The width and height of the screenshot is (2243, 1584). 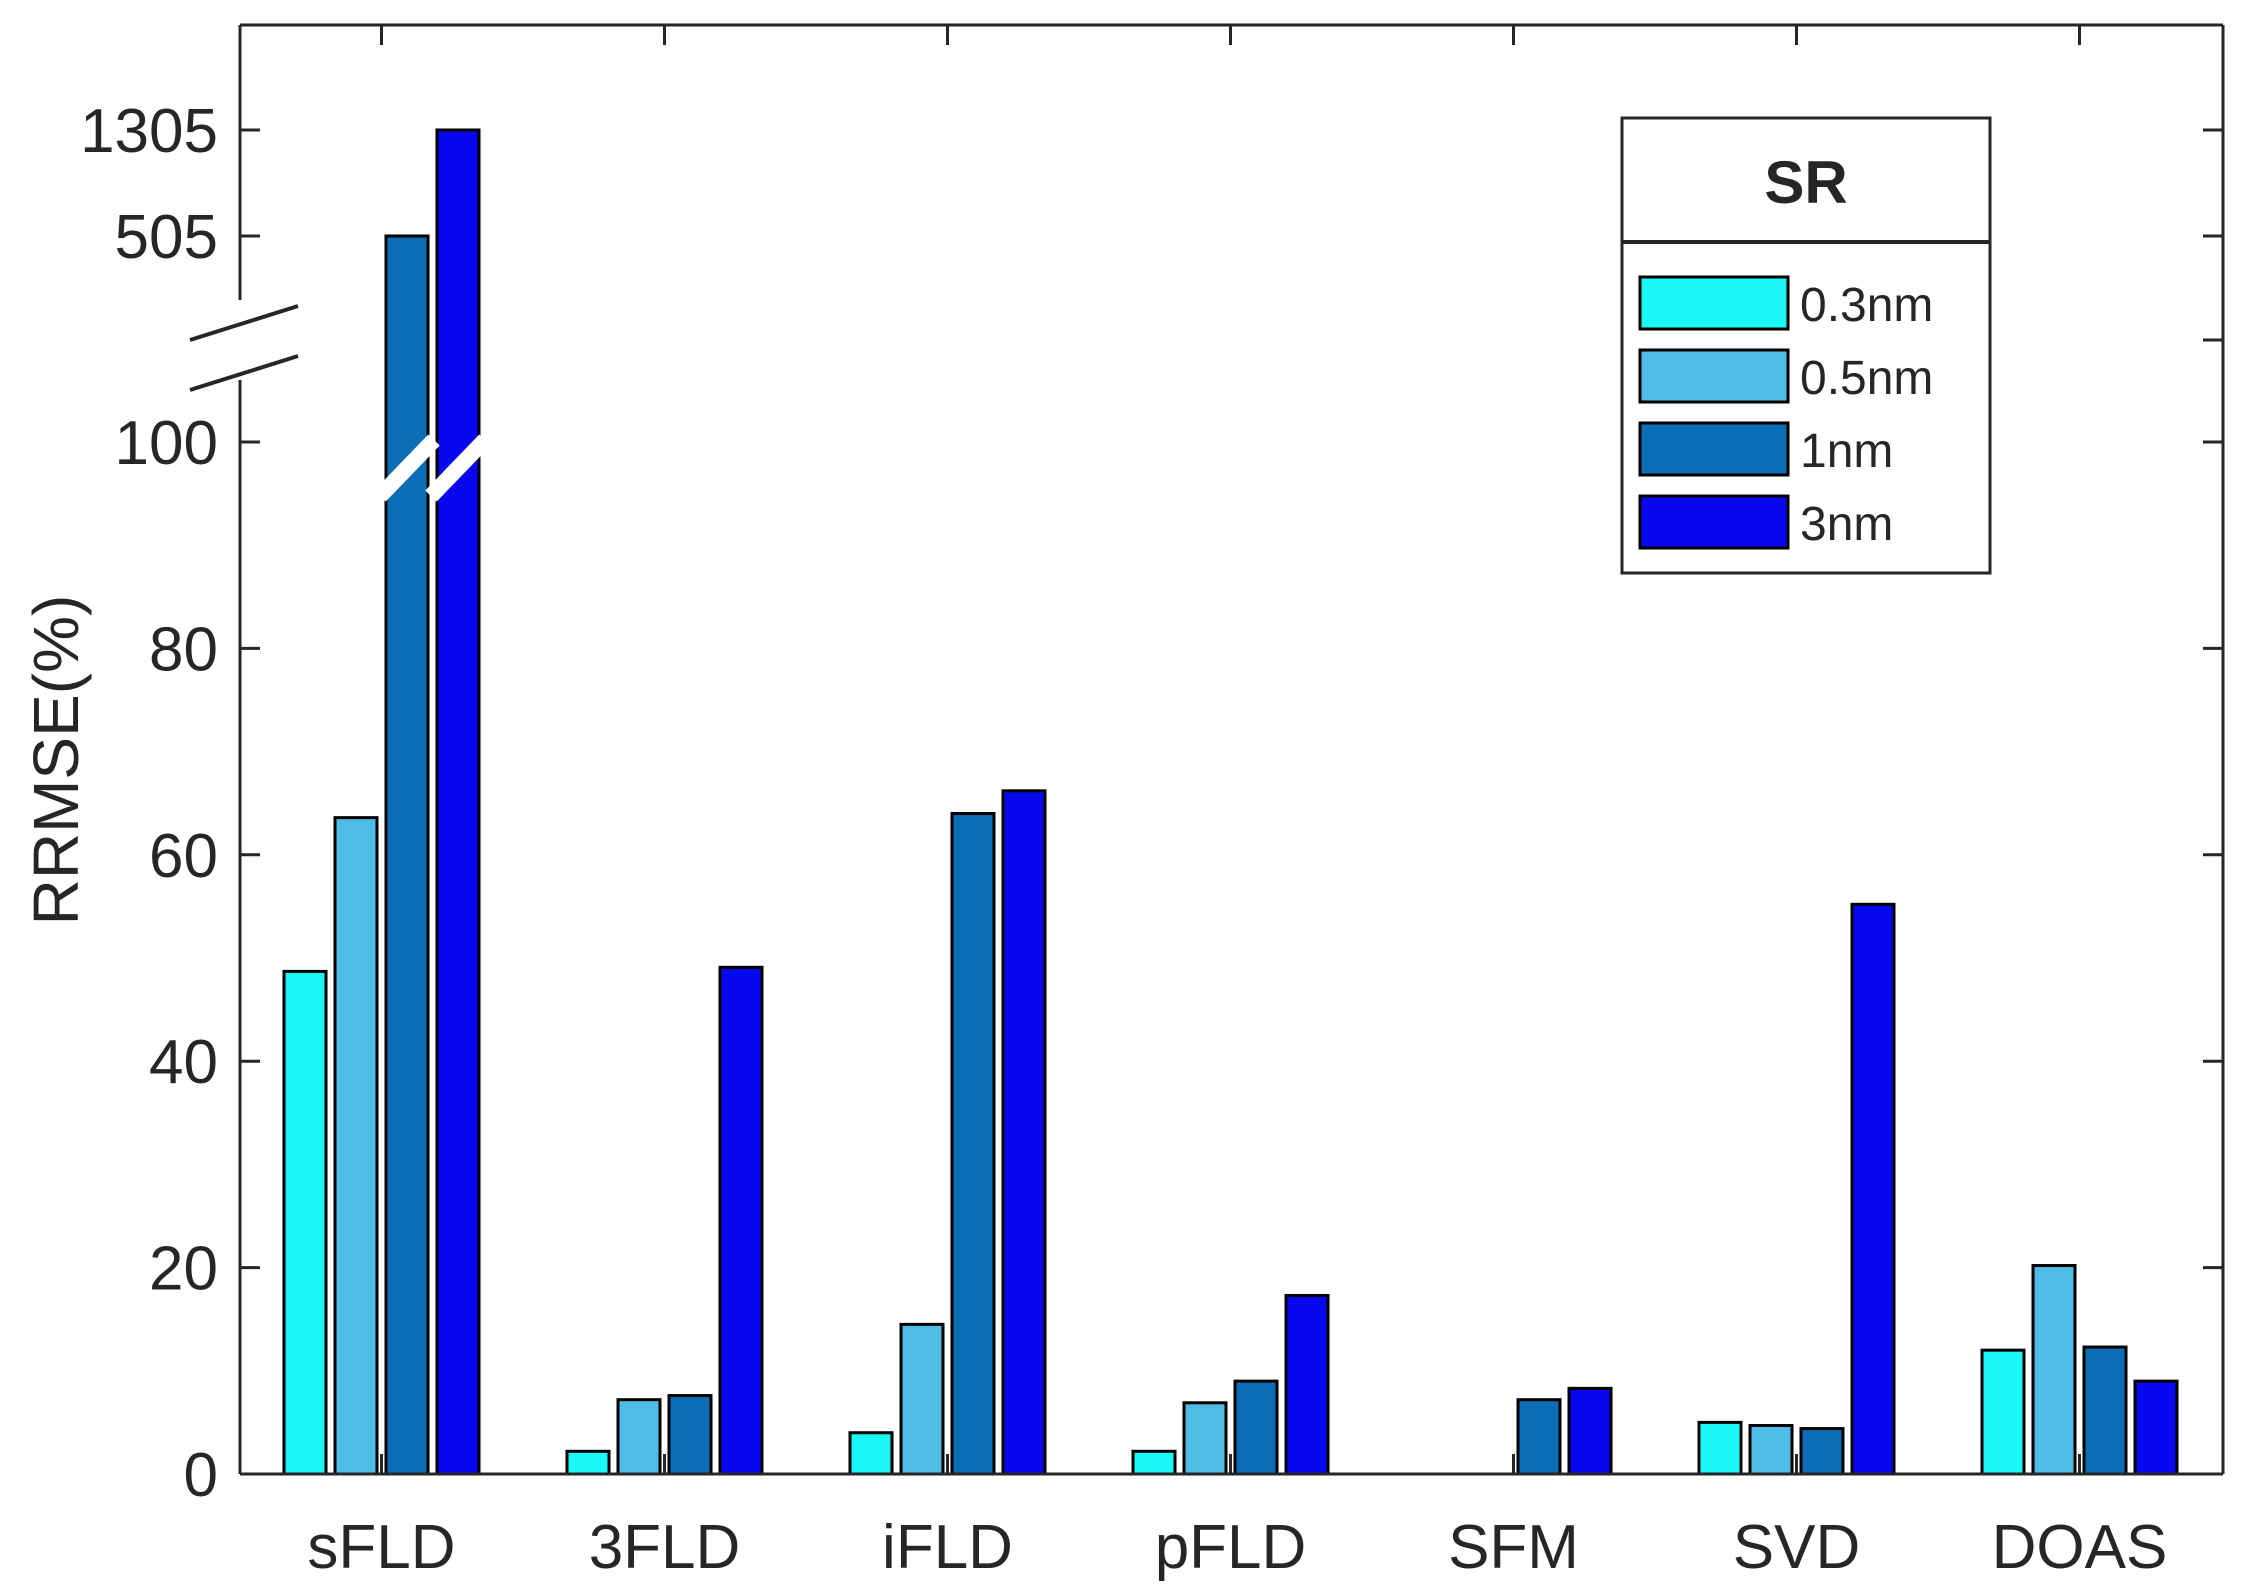 What do you see at coordinates (183, 649) in the screenshot?
I see `y-tick-label: 80` at bounding box center [183, 649].